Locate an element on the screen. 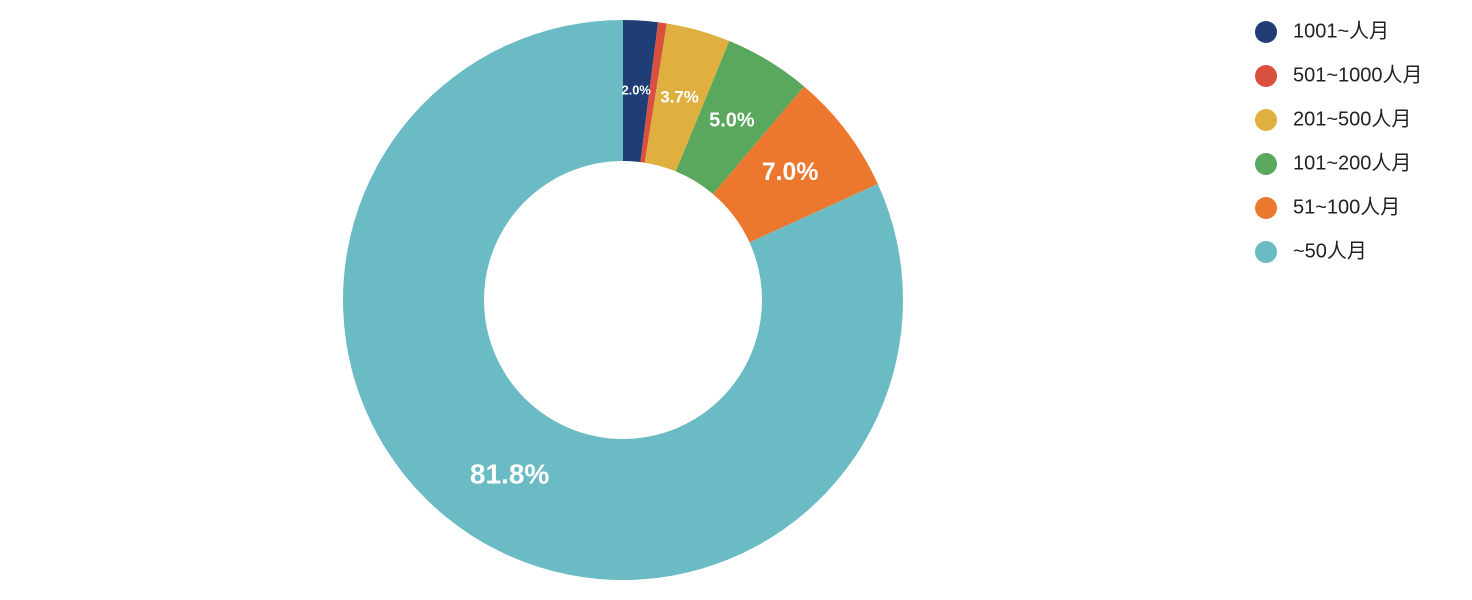 The height and width of the screenshot is (600, 1472). legend-label: 51~100人月 is located at coordinates (1346, 206).